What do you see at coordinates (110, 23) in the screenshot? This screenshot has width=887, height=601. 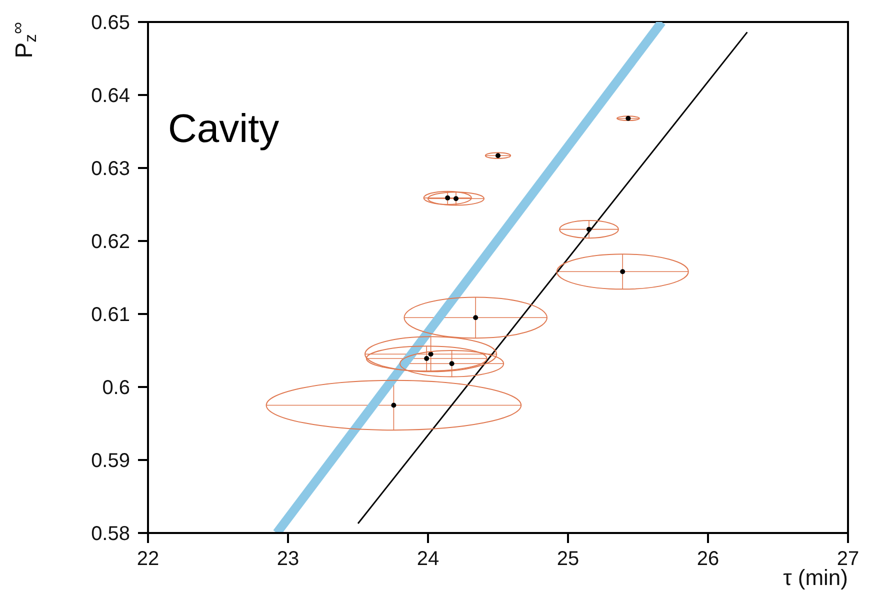 I see `y-tick-label: 0.65` at bounding box center [110, 23].